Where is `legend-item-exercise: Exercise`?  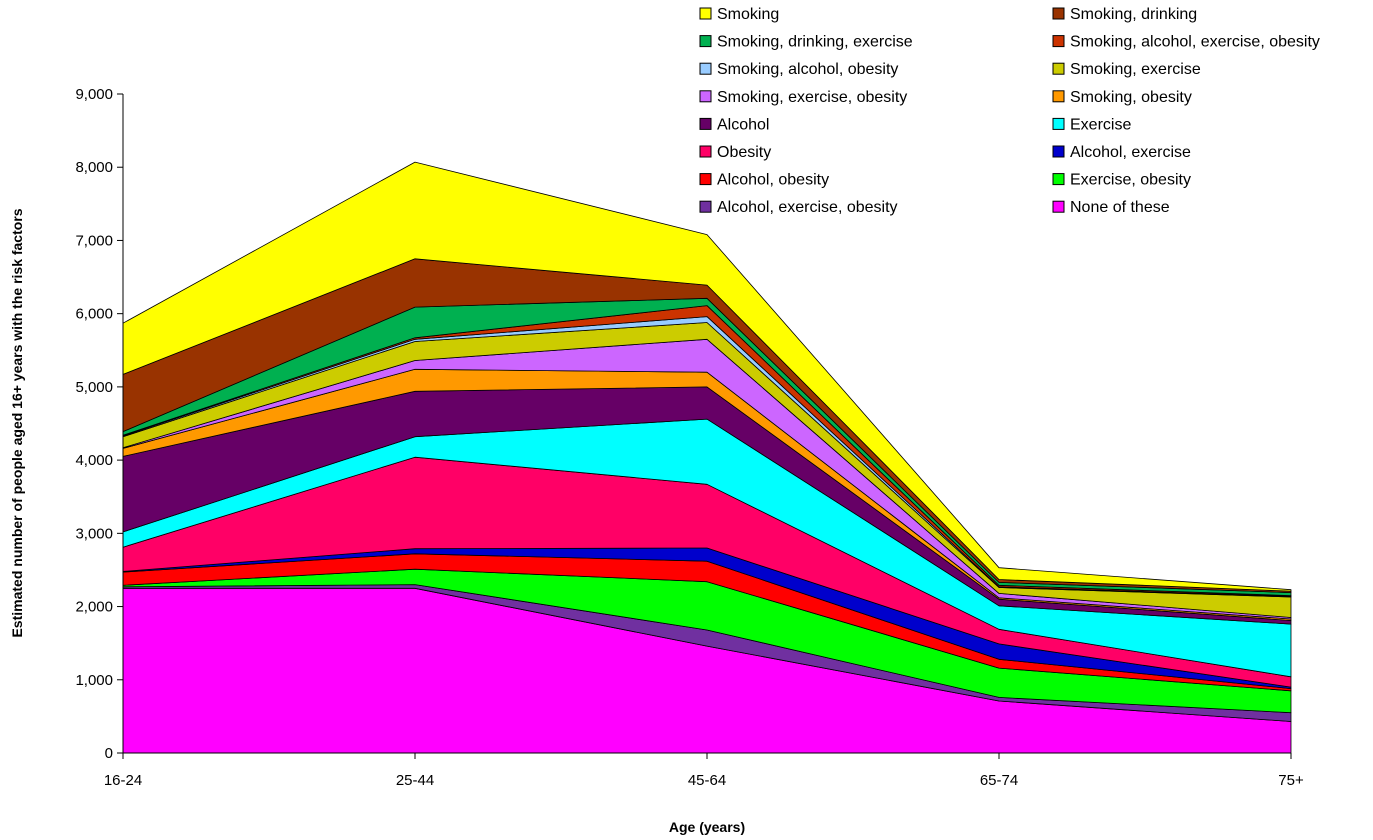
legend-item-exercise: Exercise is located at coordinates (1091, 124).